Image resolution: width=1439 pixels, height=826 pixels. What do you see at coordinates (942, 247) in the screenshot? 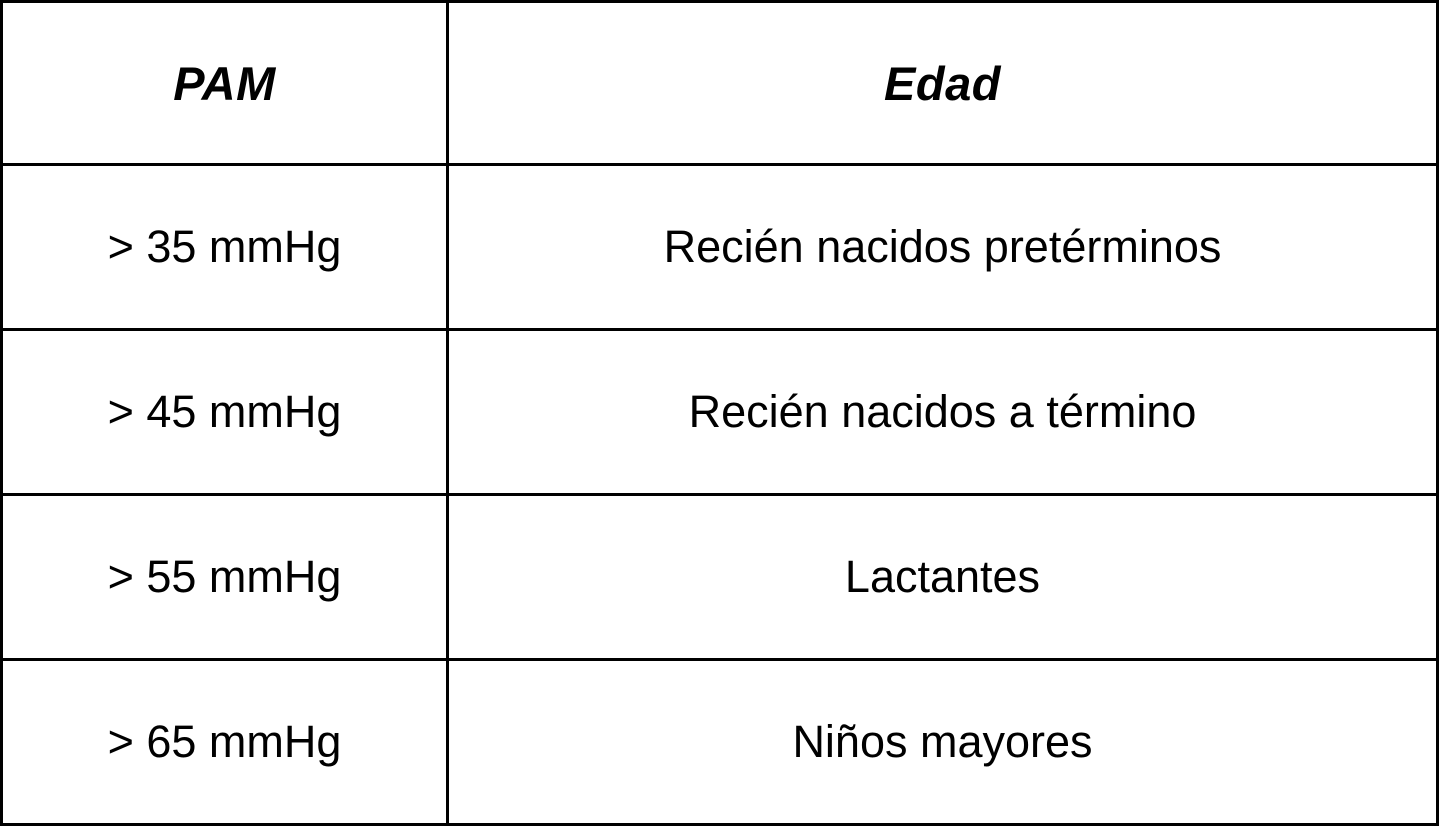
I see `edad-value-cell: Recién nacidos pretérminos` at bounding box center [942, 247].